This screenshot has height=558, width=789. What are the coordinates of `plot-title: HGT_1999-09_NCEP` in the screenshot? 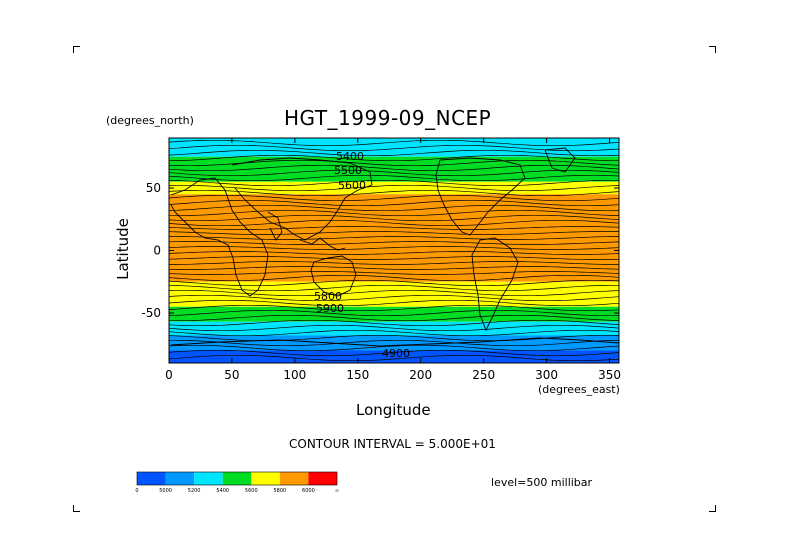 It's located at (388, 118).